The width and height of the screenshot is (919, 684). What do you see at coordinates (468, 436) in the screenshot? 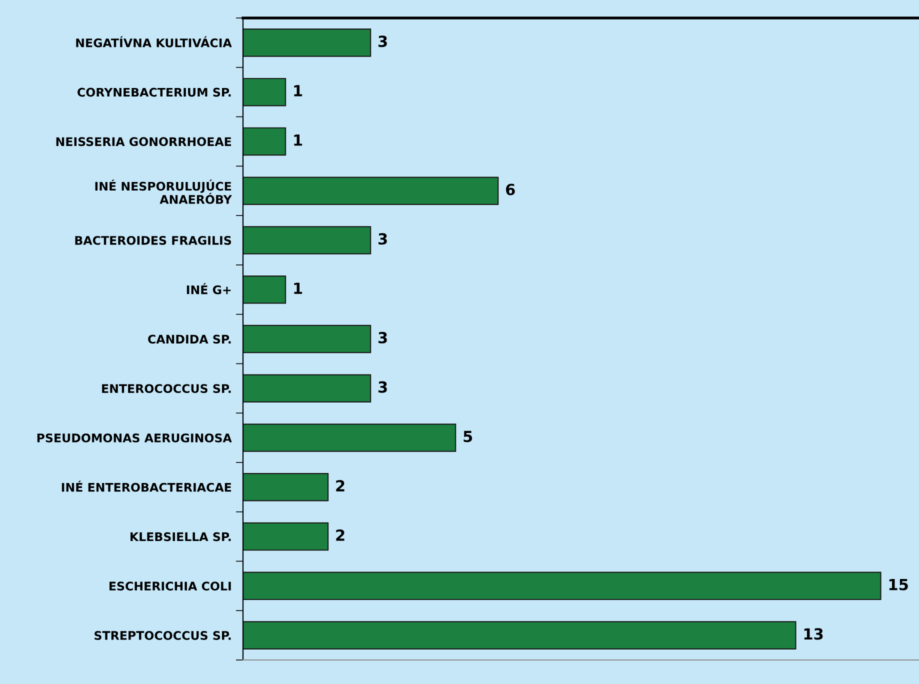
I see `data-label: 5` at bounding box center [468, 436].